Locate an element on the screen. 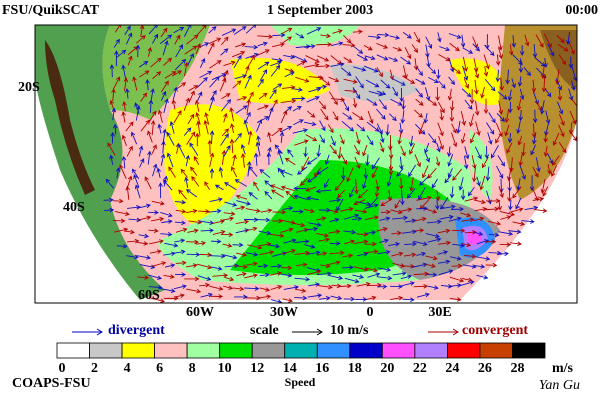 This screenshot has height=400, width=600. colorbar-unit: m/s is located at coordinates (563, 368).